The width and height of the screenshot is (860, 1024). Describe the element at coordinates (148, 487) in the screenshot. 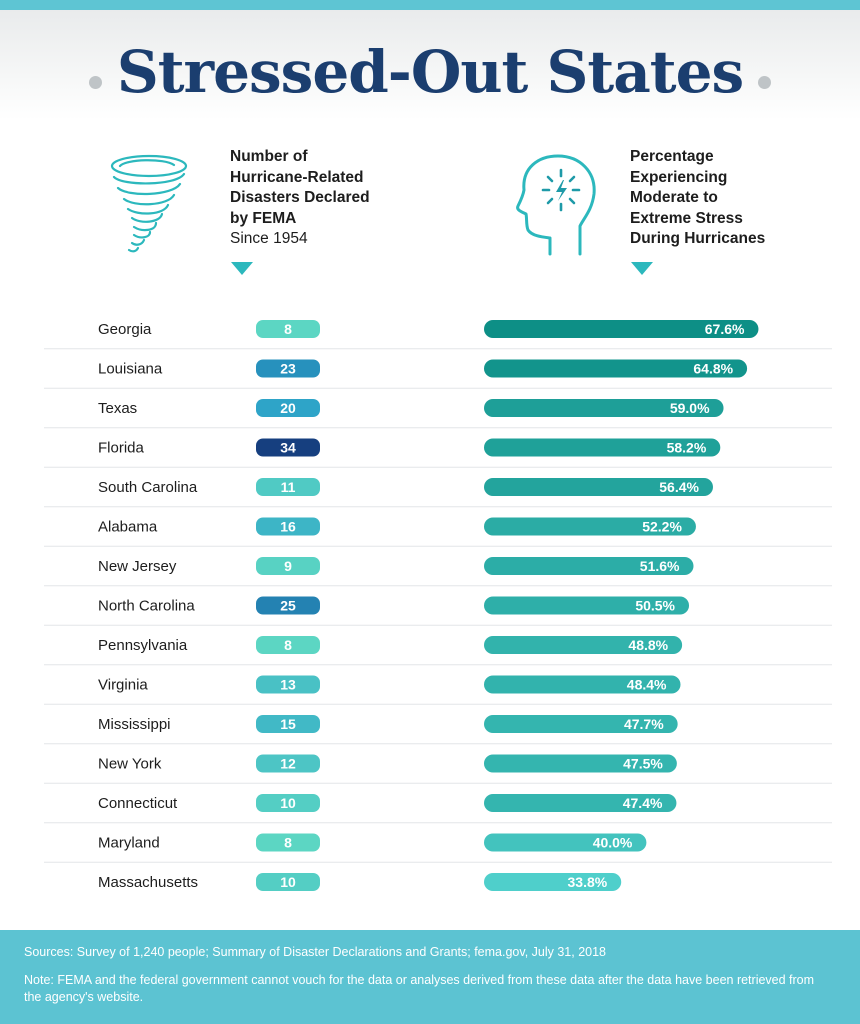

I see `state-label: South Carolina` at that location.